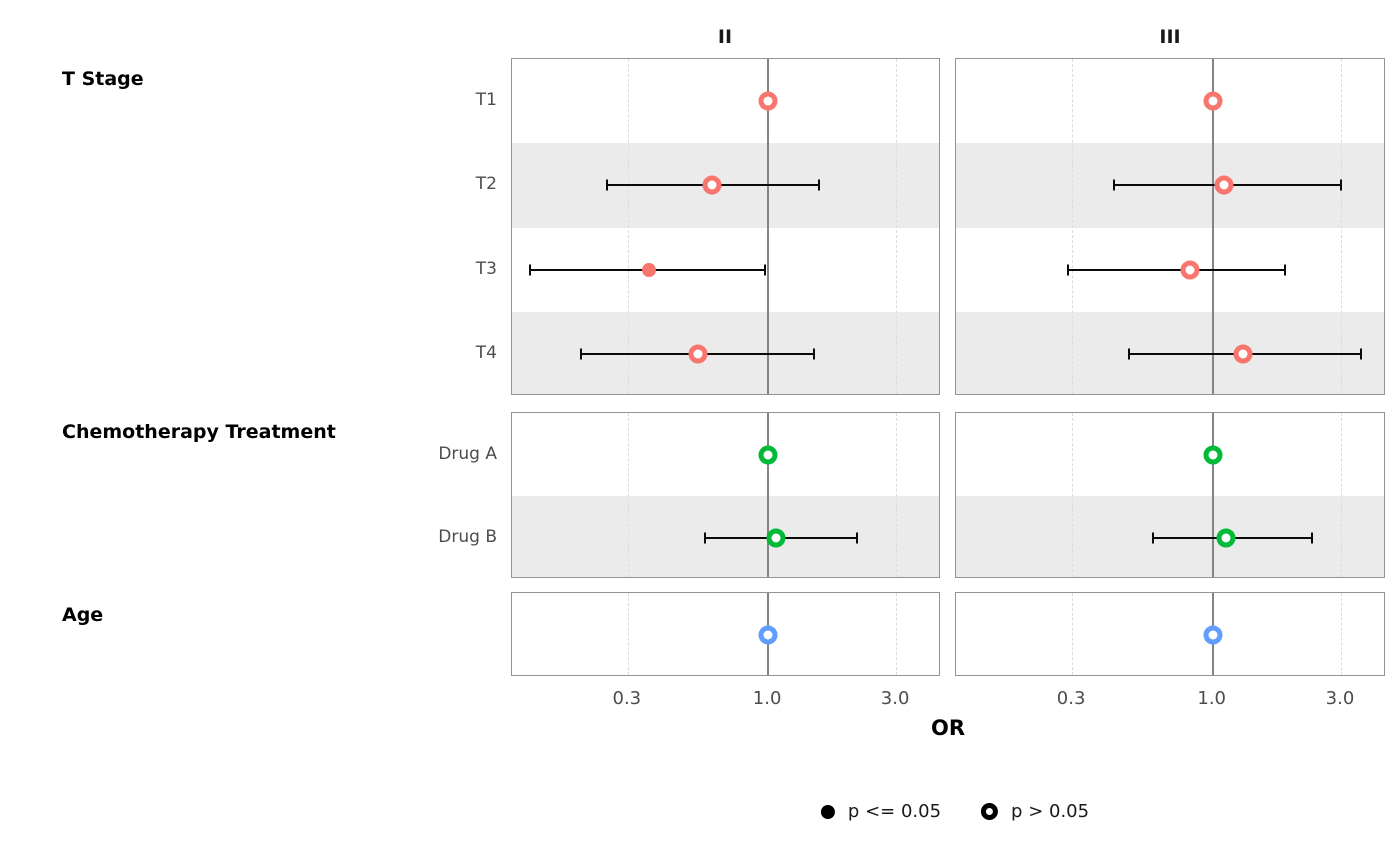 Image resolution: width=1400 pixels, height=866 pixels. What do you see at coordinates (649, 269) in the screenshot?
I see `point-significant` at bounding box center [649, 269].